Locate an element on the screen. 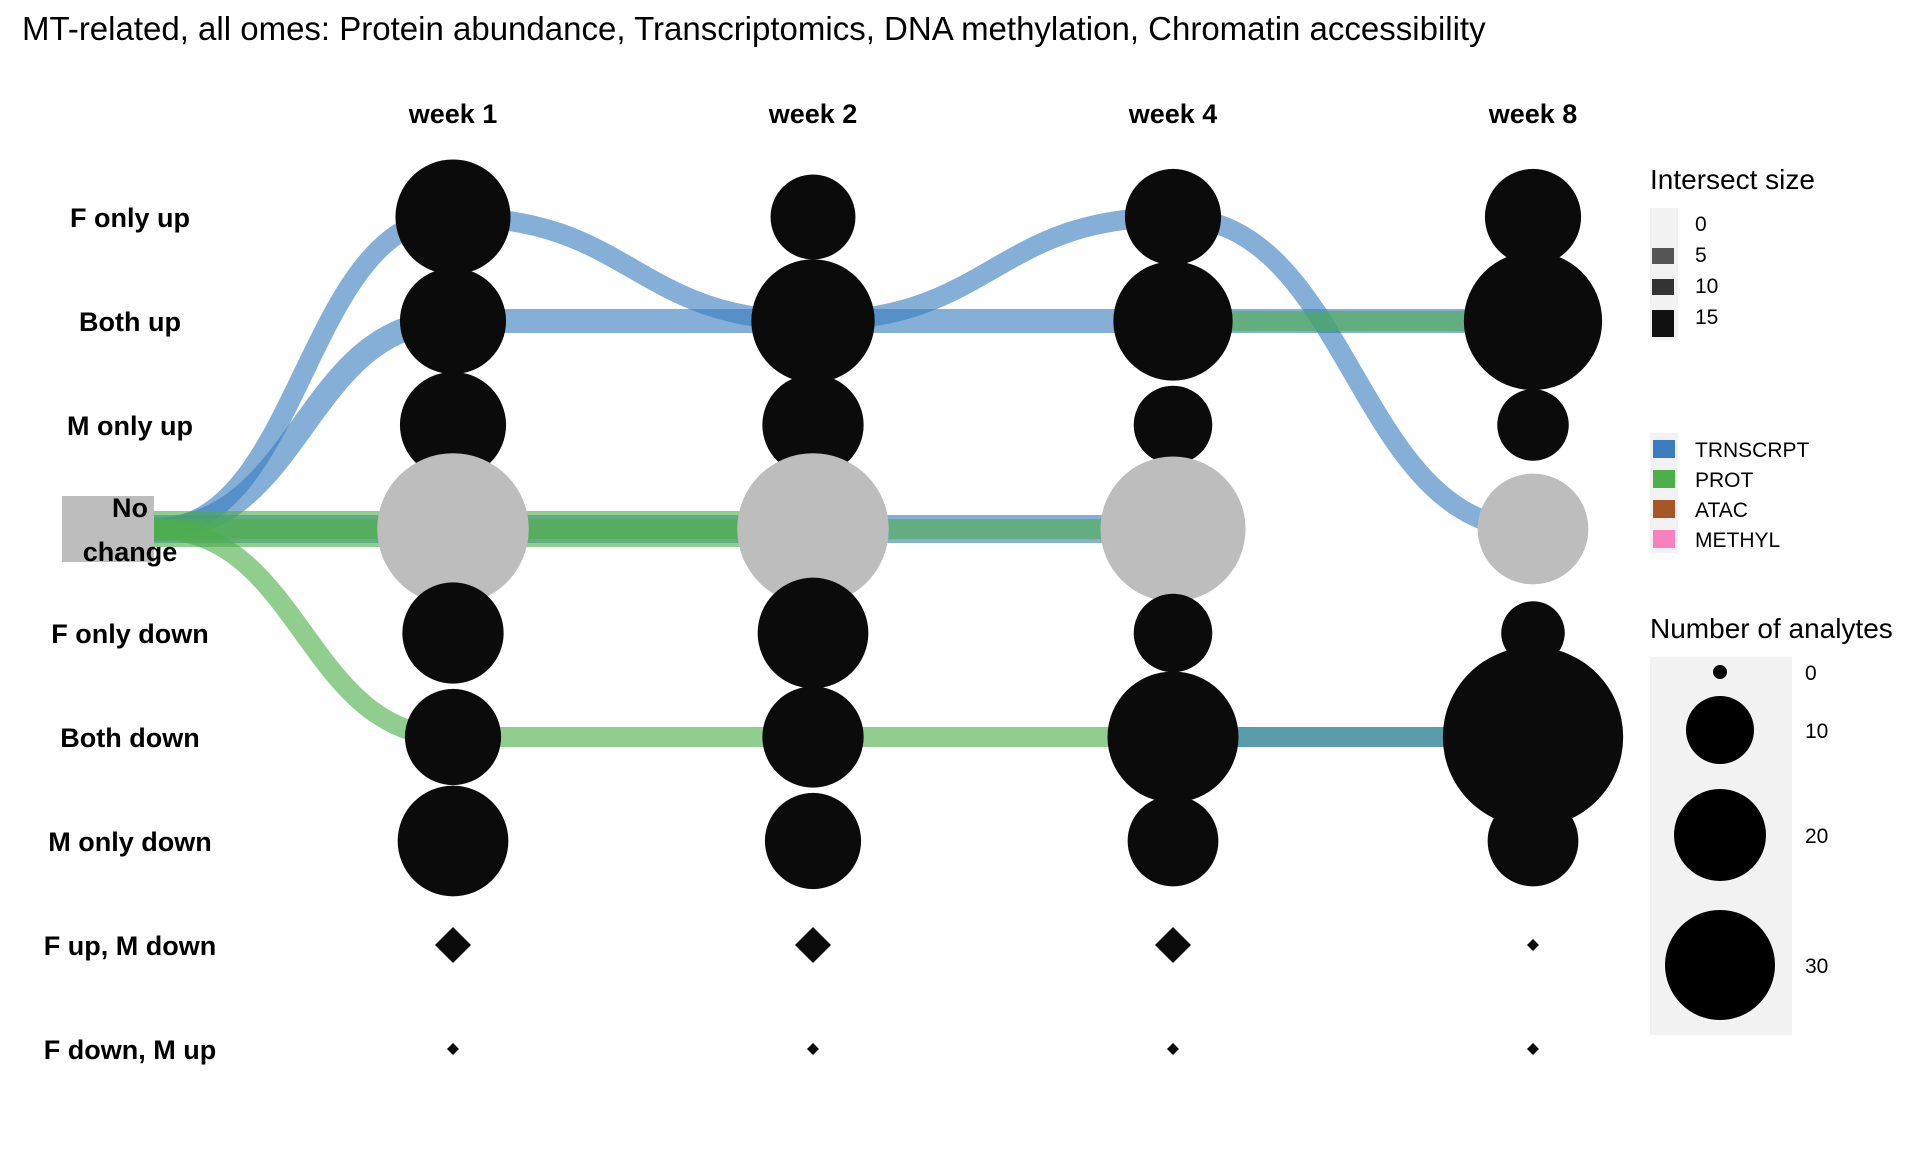 The image size is (1920, 1152). legend-ome-label: PROT is located at coordinates (1724, 480).